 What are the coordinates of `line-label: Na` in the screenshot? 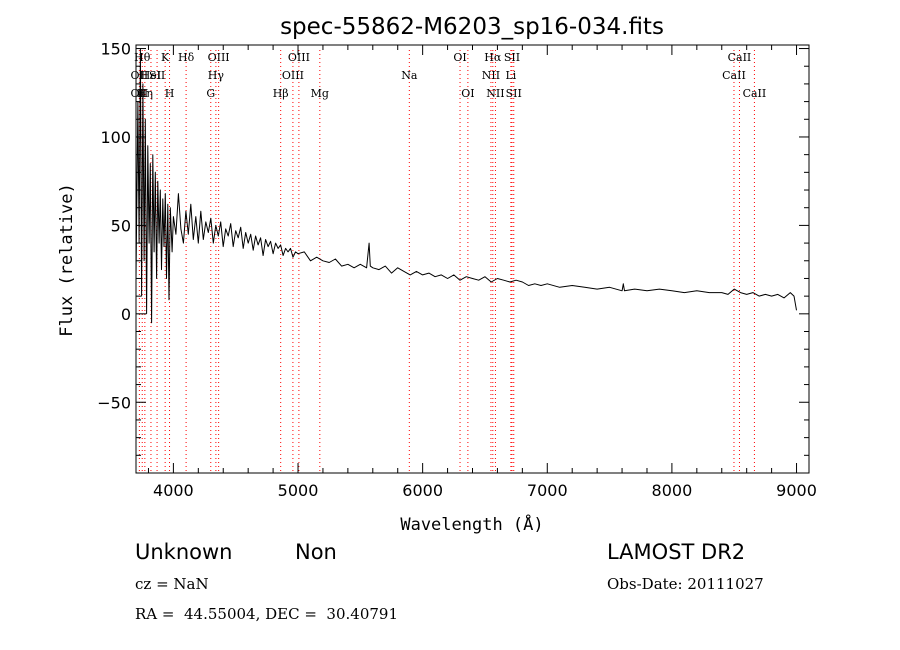 It's located at (409, 75).